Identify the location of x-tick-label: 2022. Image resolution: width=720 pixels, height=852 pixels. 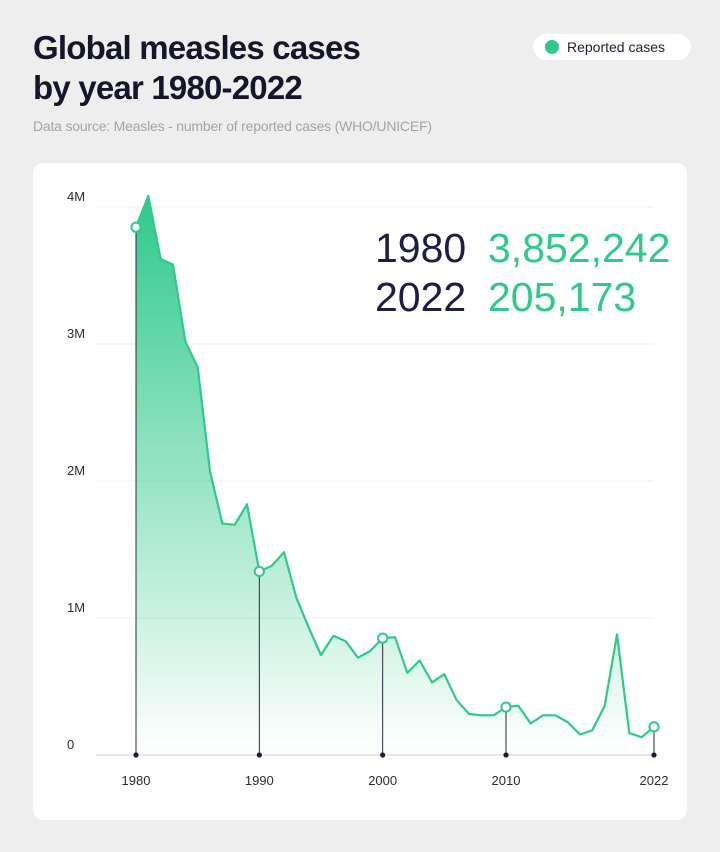
(654, 780).